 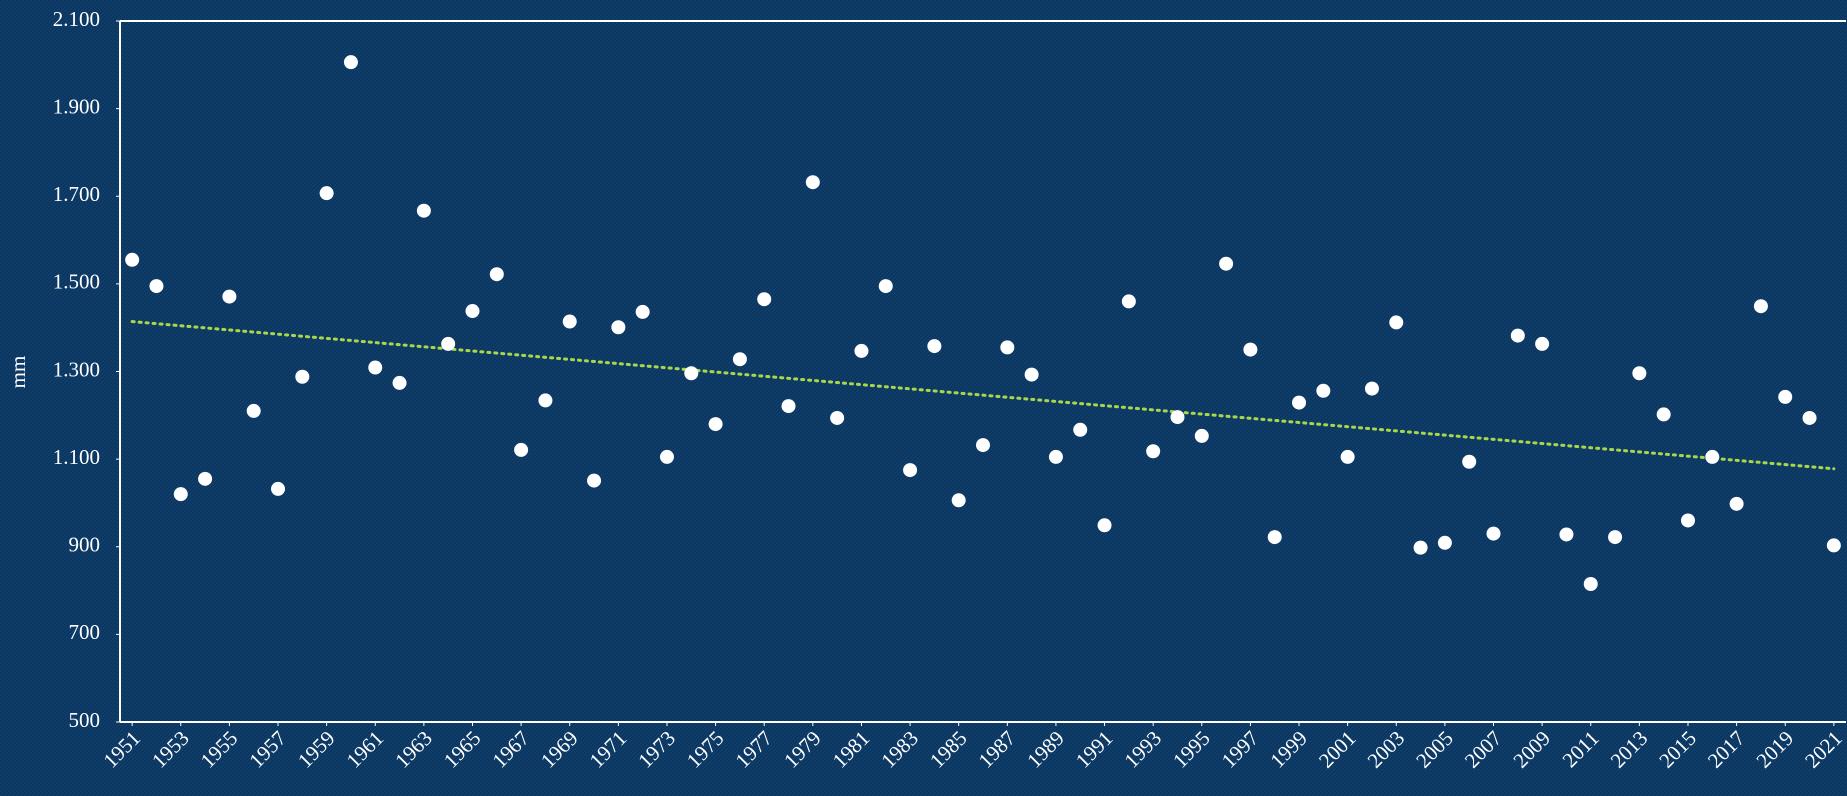 I want to click on y-tick-label: 2.100, so click(x=76, y=19).